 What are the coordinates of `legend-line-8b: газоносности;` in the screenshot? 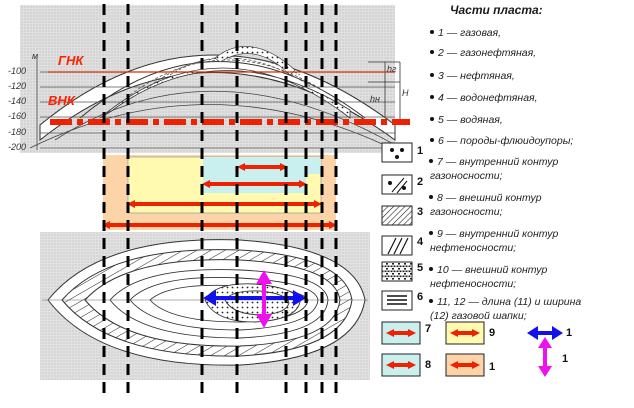 It's located at (466, 212).